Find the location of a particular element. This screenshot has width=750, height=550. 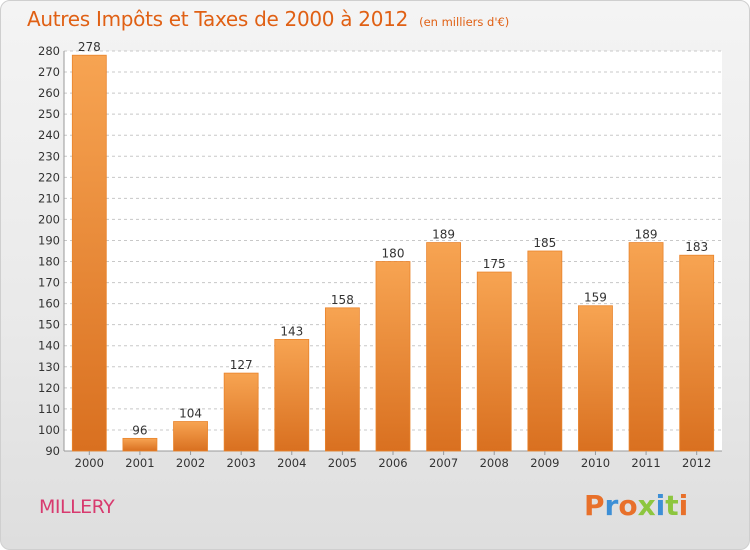

data-label: 104 is located at coordinates (190, 414).